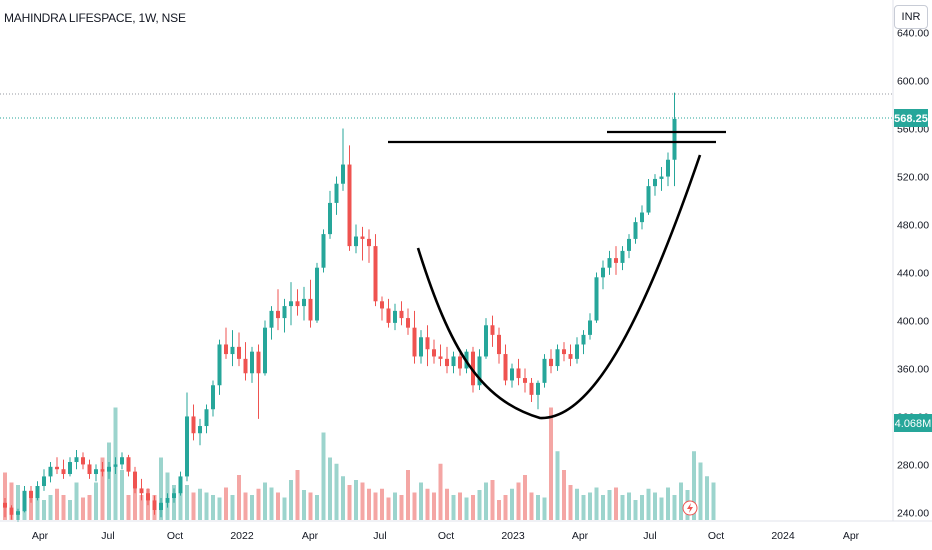  What do you see at coordinates (913, 274) in the screenshot?
I see `price-tick-label: 440.00` at bounding box center [913, 274].